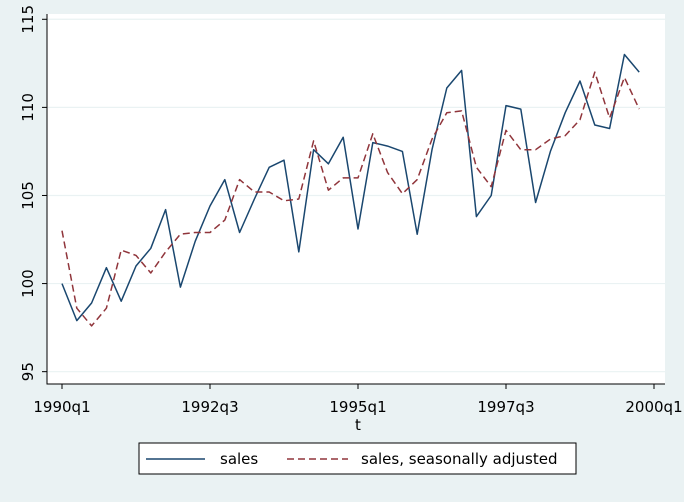 This screenshot has width=684, height=502. Describe the element at coordinates (28, 19) in the screenshot. I see `y-tick-label-115: 115` at that location.